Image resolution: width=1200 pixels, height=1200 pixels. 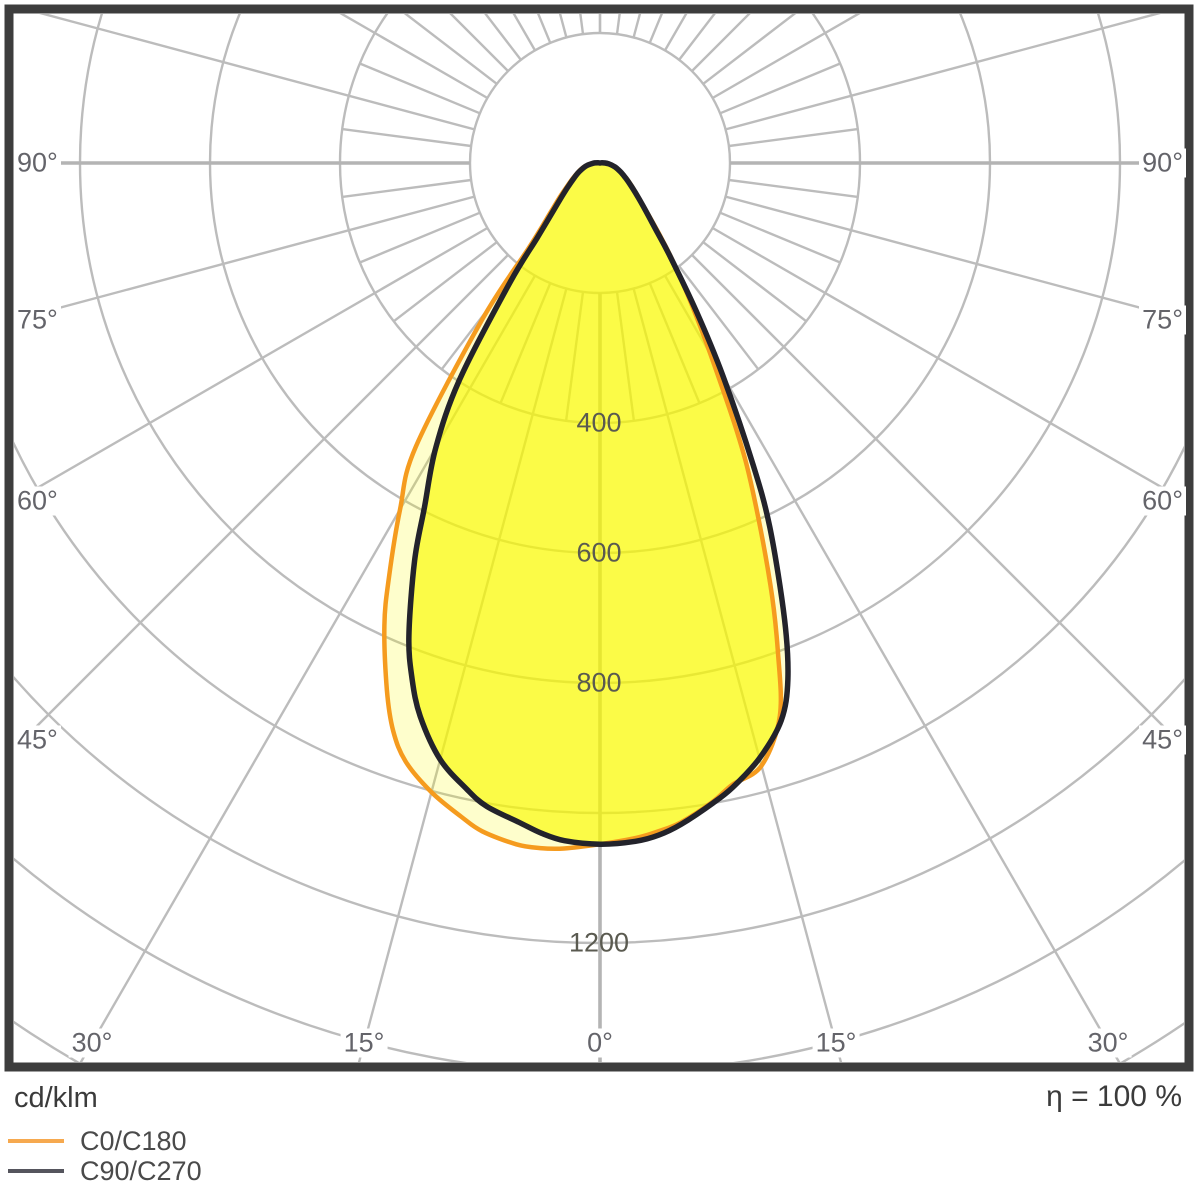 What do you see at coordinates (37, 320) in the screenshot?
I see `angle-label-left: 75°` at bounding box center [37, 320].